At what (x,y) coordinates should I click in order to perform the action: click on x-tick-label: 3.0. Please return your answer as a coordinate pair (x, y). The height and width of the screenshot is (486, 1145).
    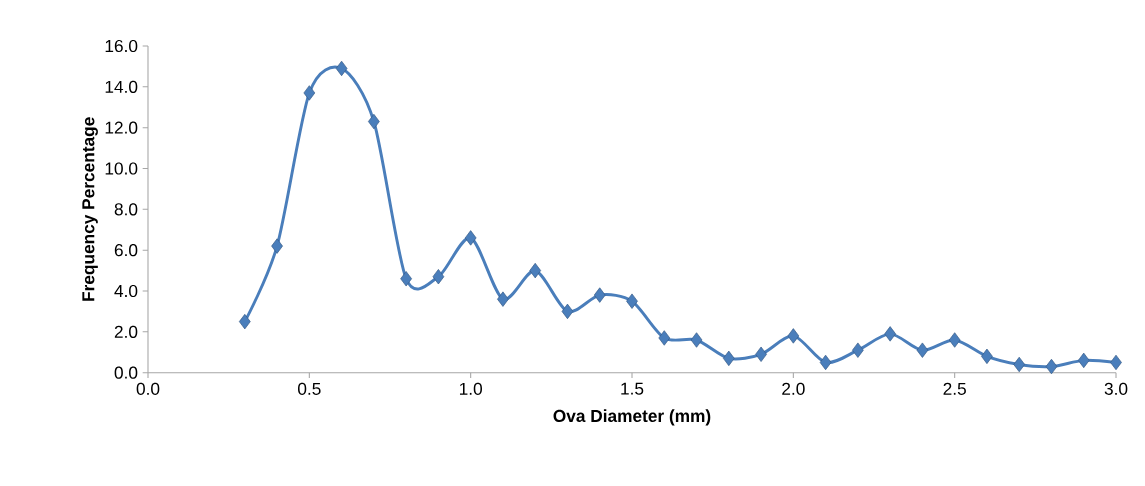
    Looking at the image, I should click on (1116, 388).